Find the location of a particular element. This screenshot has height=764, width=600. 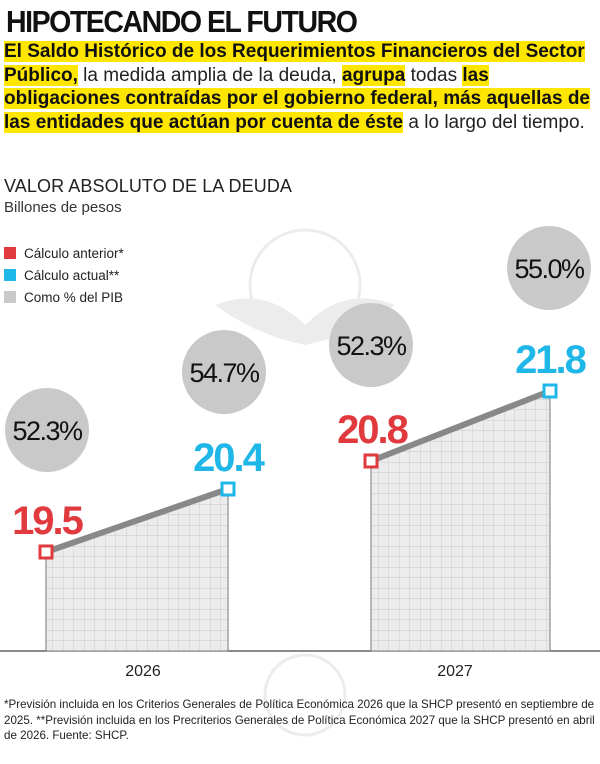

pib-bubble-ant-2027 is located at coordinates (371, 345).